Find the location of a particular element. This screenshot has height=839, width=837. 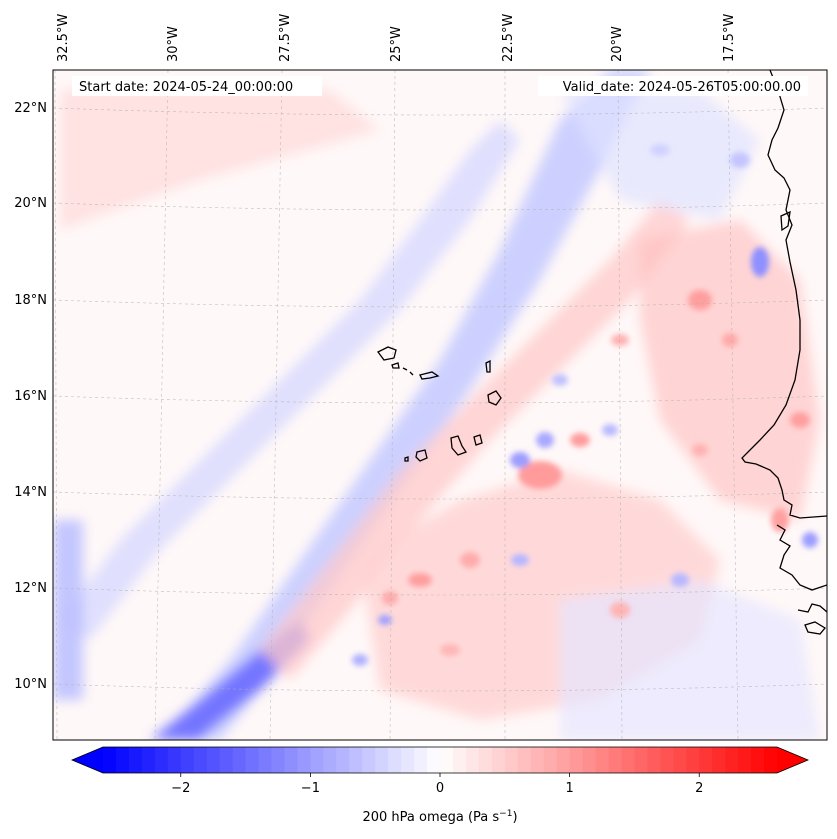

colorbar-extend-high is located at coordinates (792, 760).